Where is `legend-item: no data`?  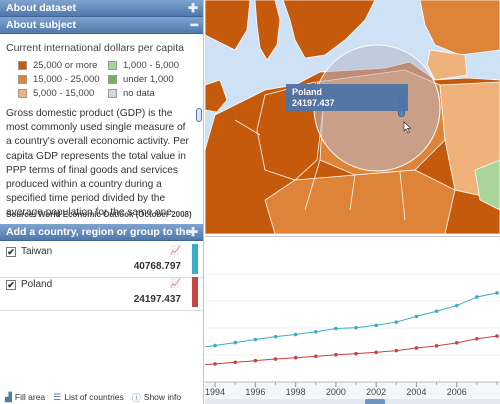
legend-item: no data is located at coordinates (153, 93).